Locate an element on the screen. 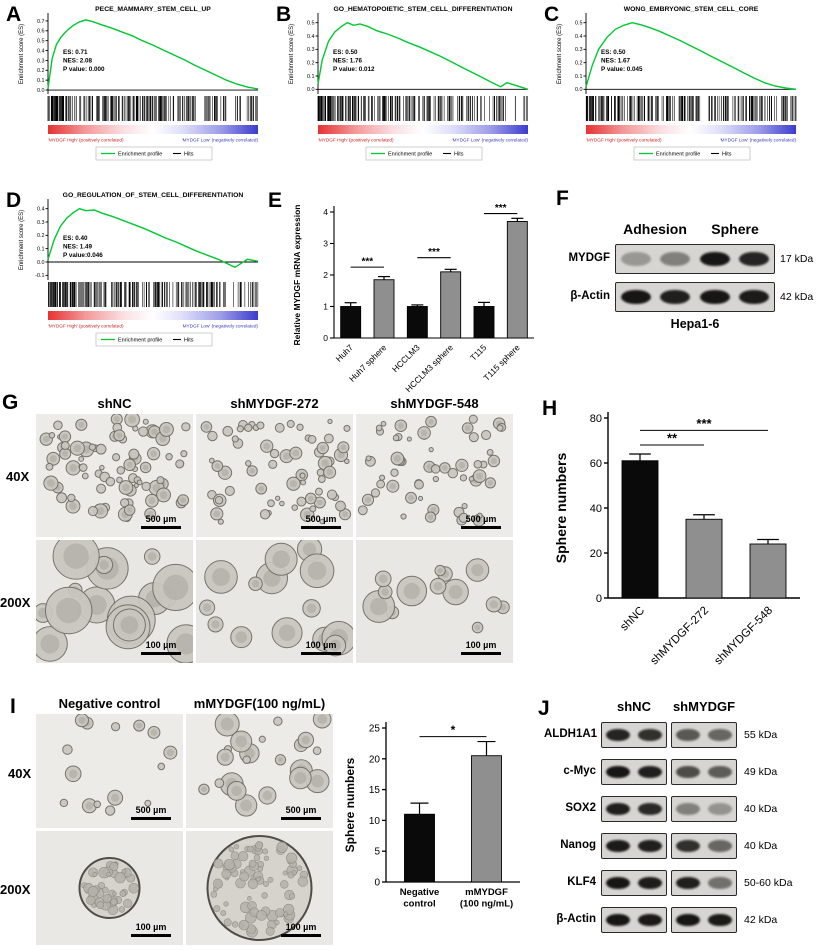  svg-text: control is located at coordinates (419, 904).